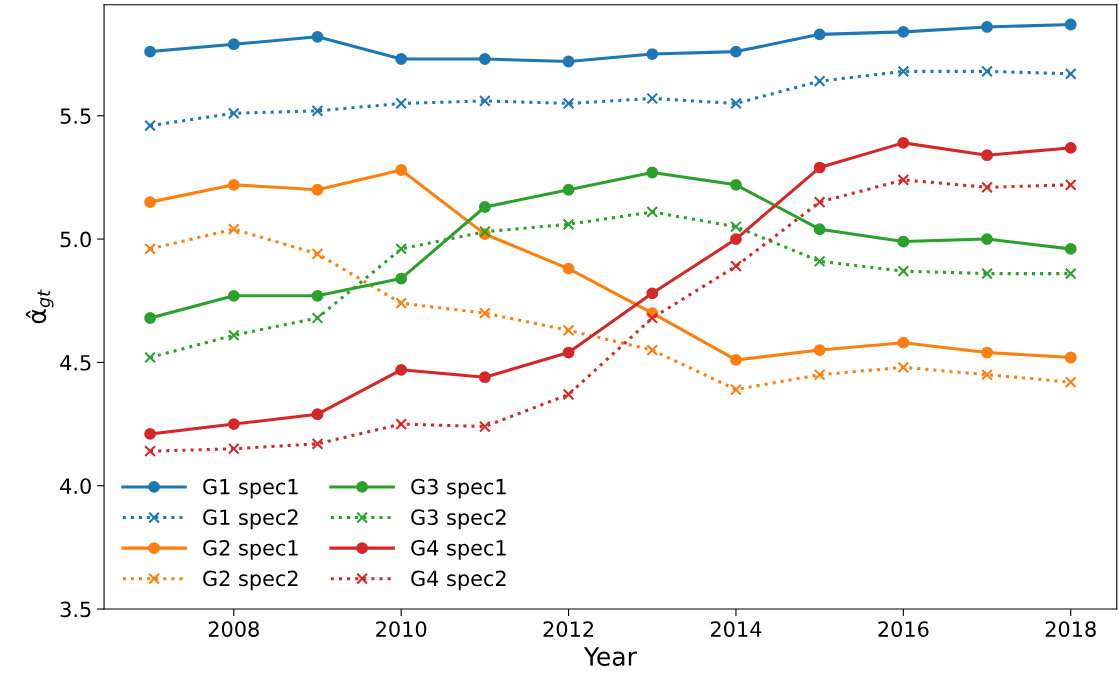  What do you see at coordinates (401, 629) in the screenshot?
I see `x-tick-label: 2010` at bounding box center [401, 629].